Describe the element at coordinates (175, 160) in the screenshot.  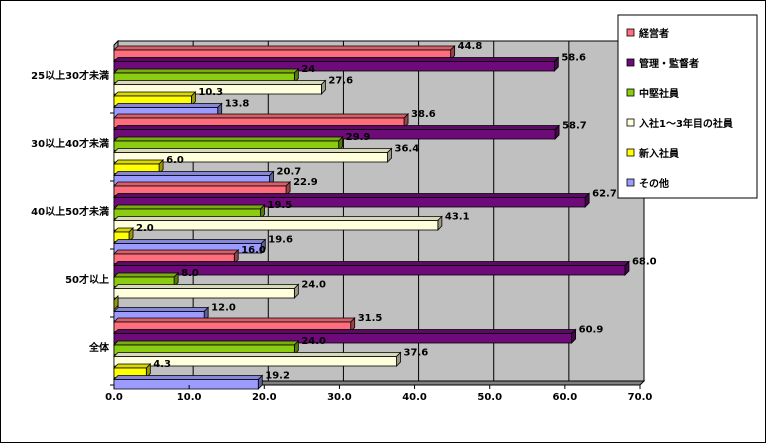
I see `bar-value-label: 6.0` at that location.